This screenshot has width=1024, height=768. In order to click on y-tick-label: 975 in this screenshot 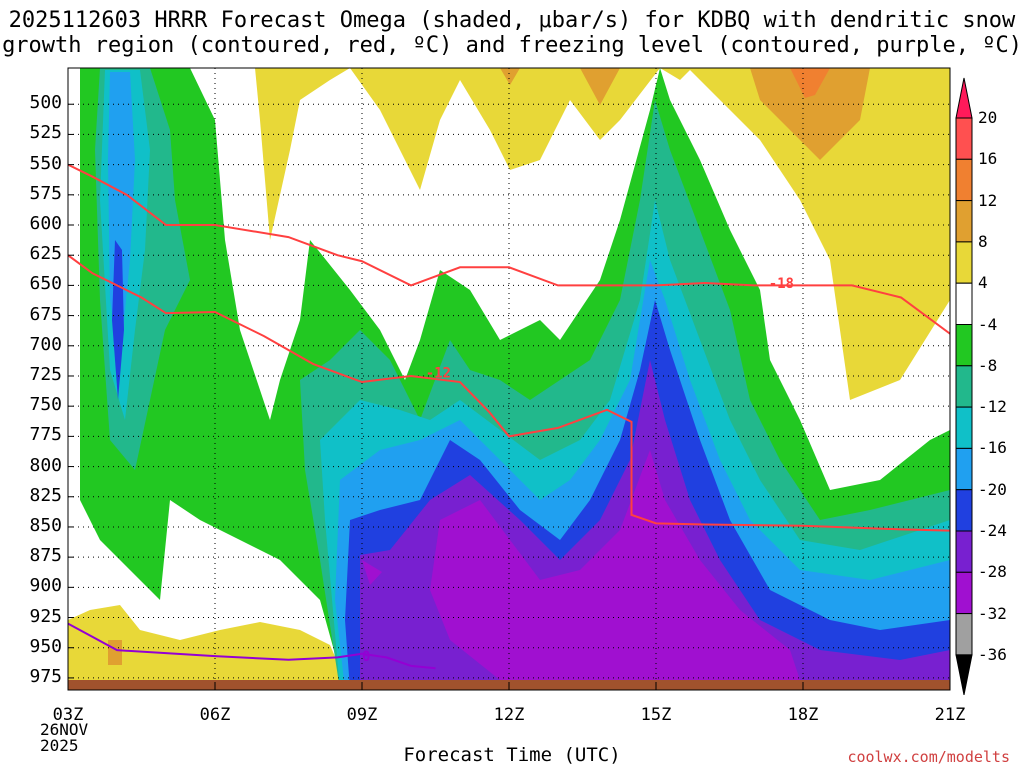, I will do `click(45, 676)`.